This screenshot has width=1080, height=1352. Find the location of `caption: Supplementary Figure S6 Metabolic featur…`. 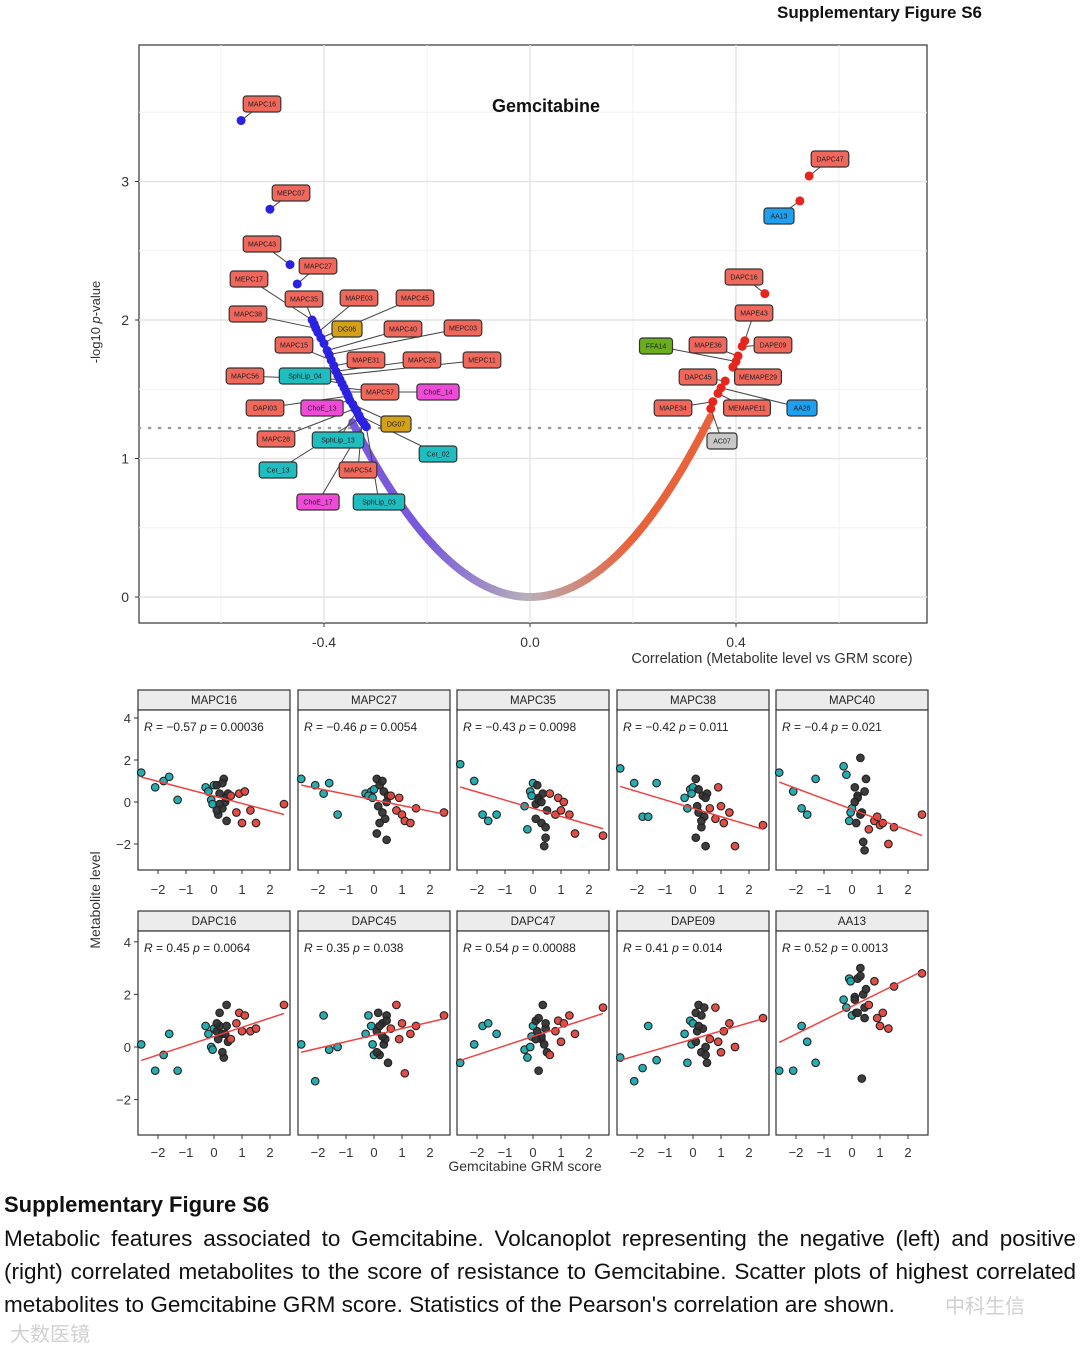

caption: Supplementary Figure S6 Metabolic featur… is located at coordinates (540, 1256).